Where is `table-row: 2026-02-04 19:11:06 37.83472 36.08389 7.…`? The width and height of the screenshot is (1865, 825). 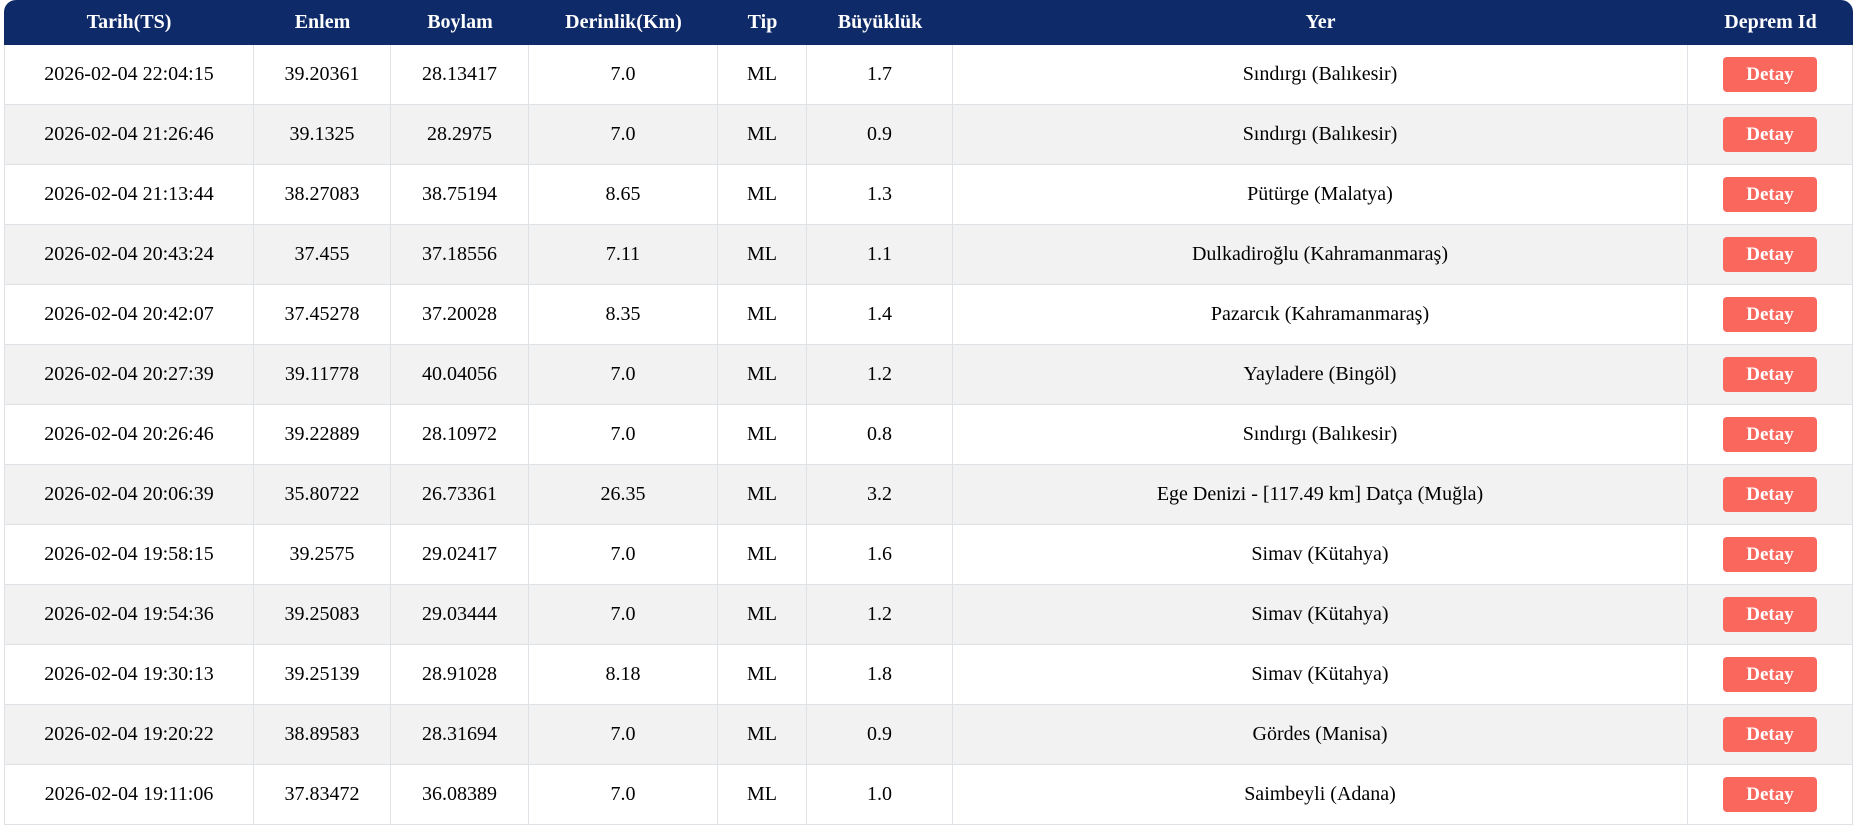 table-row: 2026-02-04 19:11:06 37.83472 36.08389 7.… is located at coordinates (928, 795).